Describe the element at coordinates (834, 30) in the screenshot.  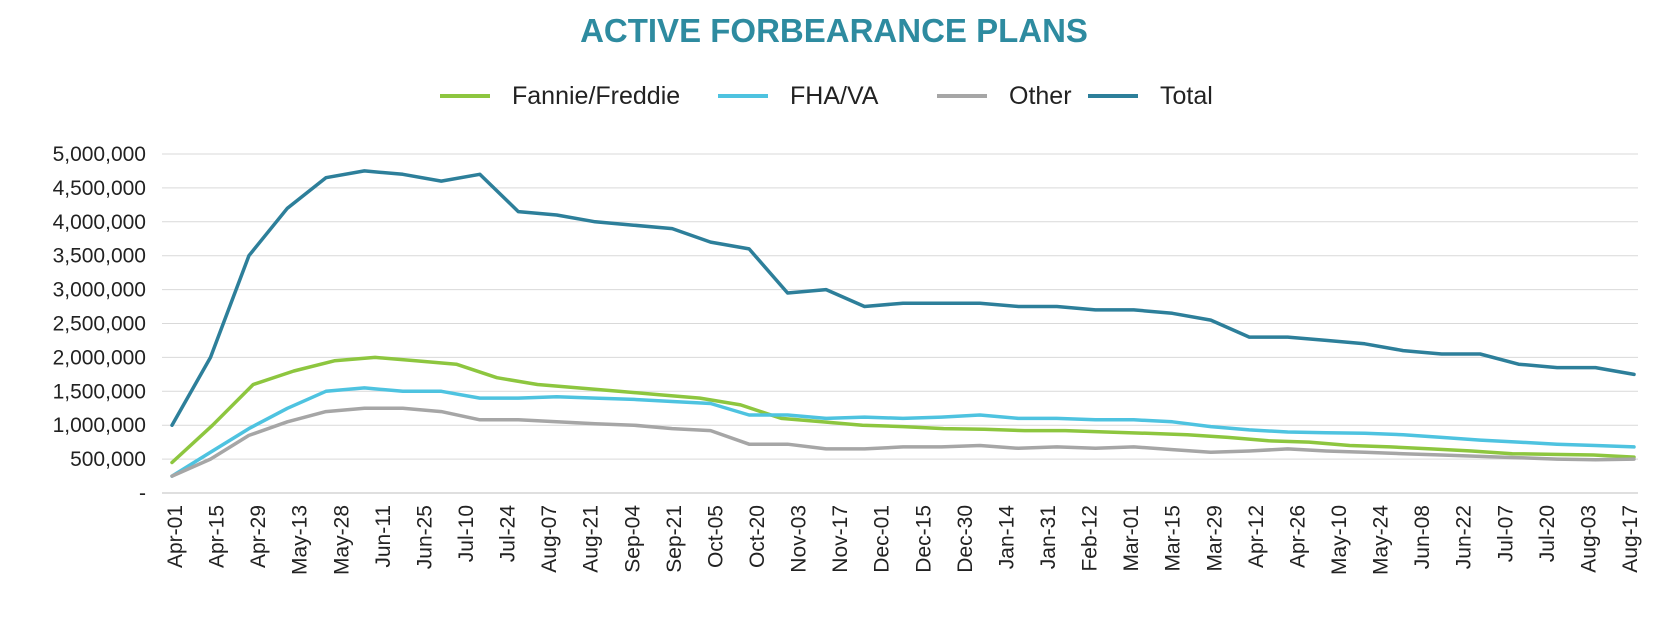
I see `chart-title: ACTIVE FORBEARANCE PLANS` at that location.